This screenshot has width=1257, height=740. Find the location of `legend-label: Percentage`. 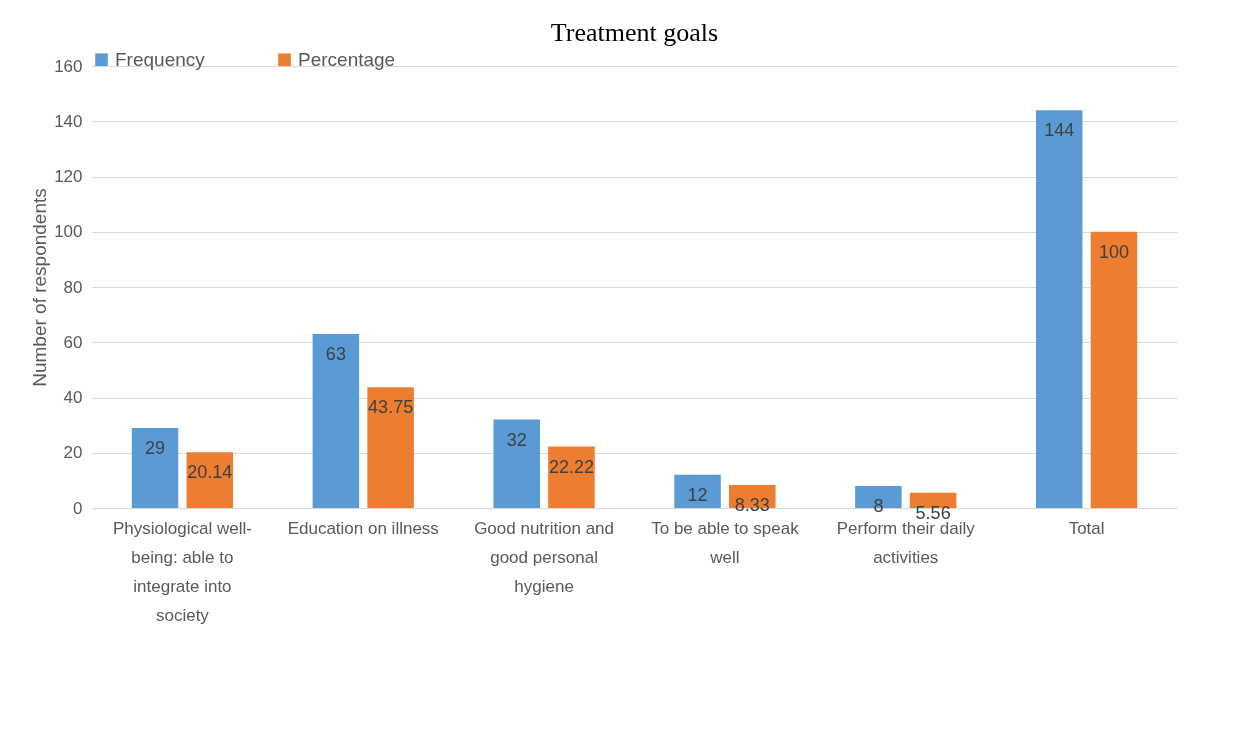

legend-label: Percentage is located at coordinates (347, 59).